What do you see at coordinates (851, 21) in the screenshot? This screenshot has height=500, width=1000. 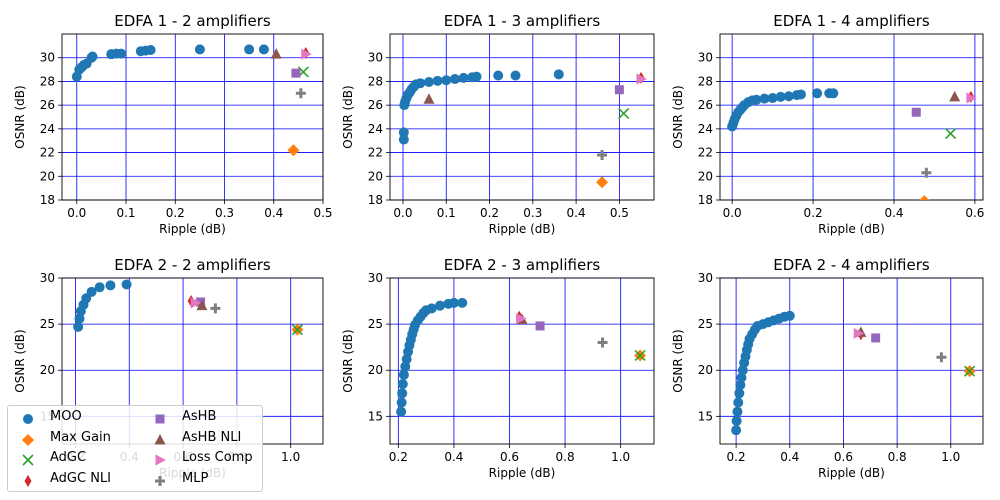 I see `chart-title: EDFA 1 - 4 amplifiers` at bounding box center [851, 21].